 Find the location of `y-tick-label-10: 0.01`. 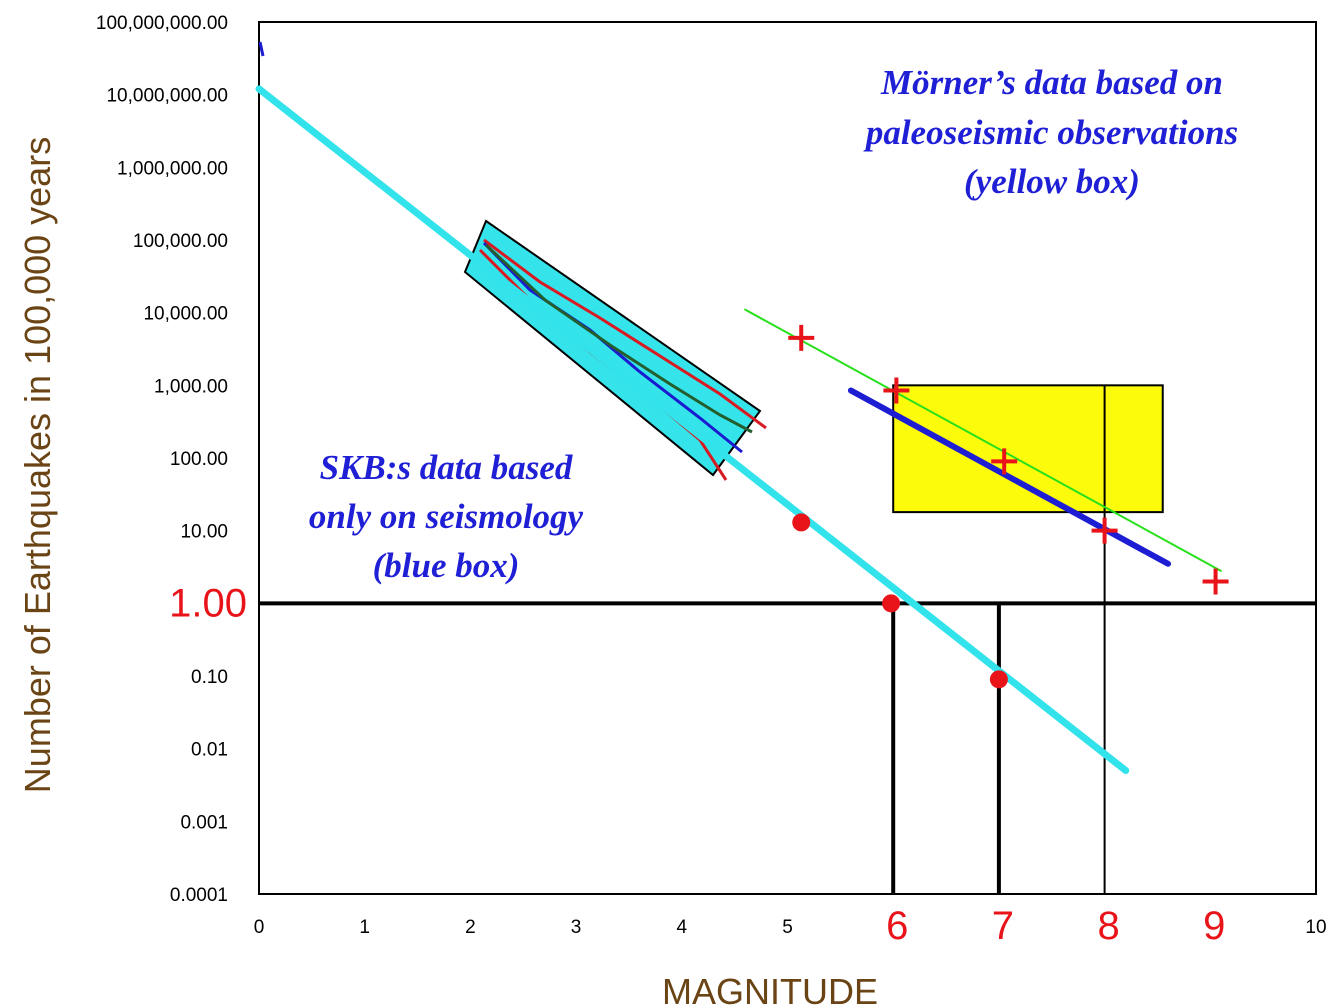

y-tick-label-10: 0.01 is located at coordinates (209, 750).